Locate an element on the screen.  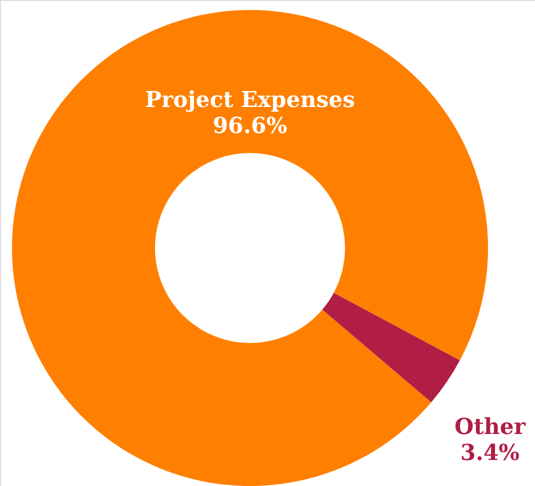
slice-label: Other is located at coordinates (490, 427).